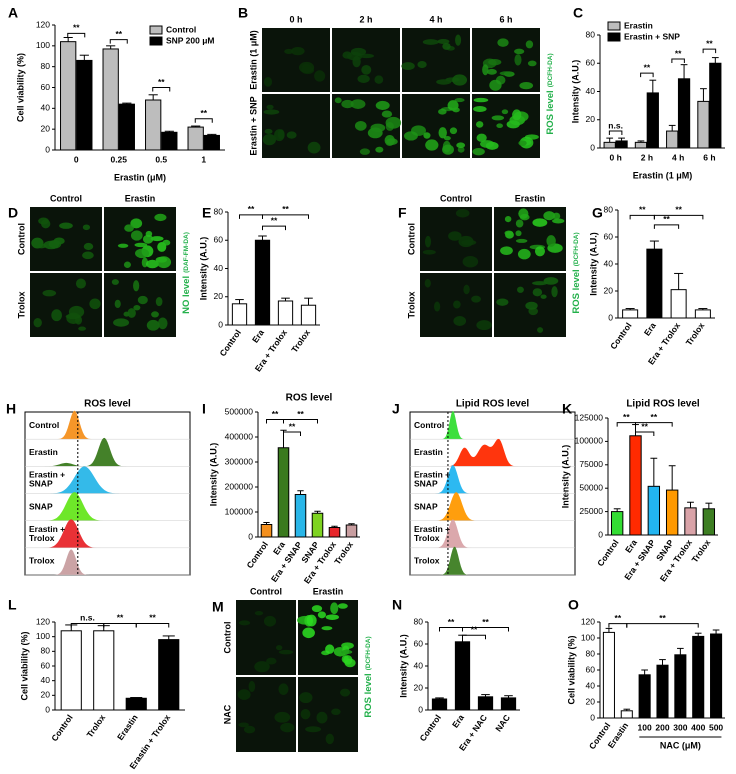 This screenshot has height=774, width=736. Describe the element at coordinates (663, 404) in the screenshot. I see `chart-title: Lipid ROS level` at that location.